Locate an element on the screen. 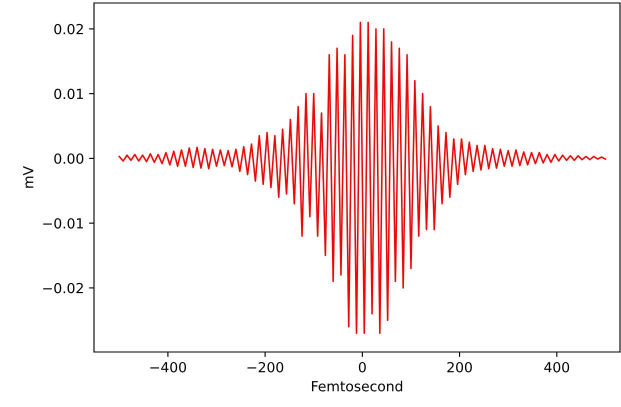 The height and width of the screenshot is (407, 621). x-tick-label: 0 is located at coordinates (362, 367).